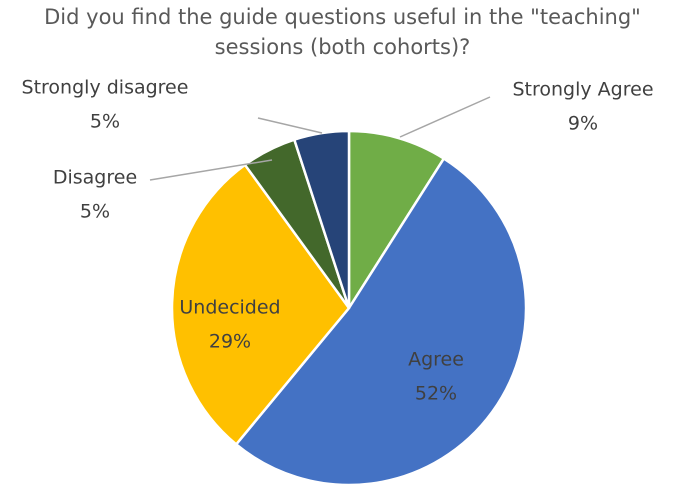 The image size is (685, 492). Describe the element at coordinates (230, 342) in the screenshot. I see `data-label-value: 29%` at that location.